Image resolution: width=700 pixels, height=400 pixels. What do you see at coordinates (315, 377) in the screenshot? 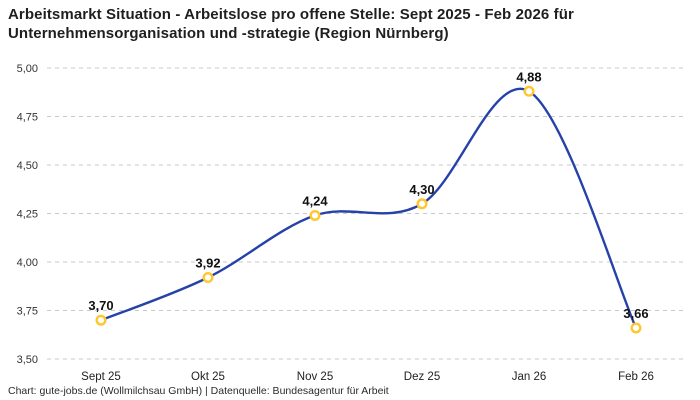
I see `x-axis-tick-label: Nov 25` at bounding box center [315, 377].